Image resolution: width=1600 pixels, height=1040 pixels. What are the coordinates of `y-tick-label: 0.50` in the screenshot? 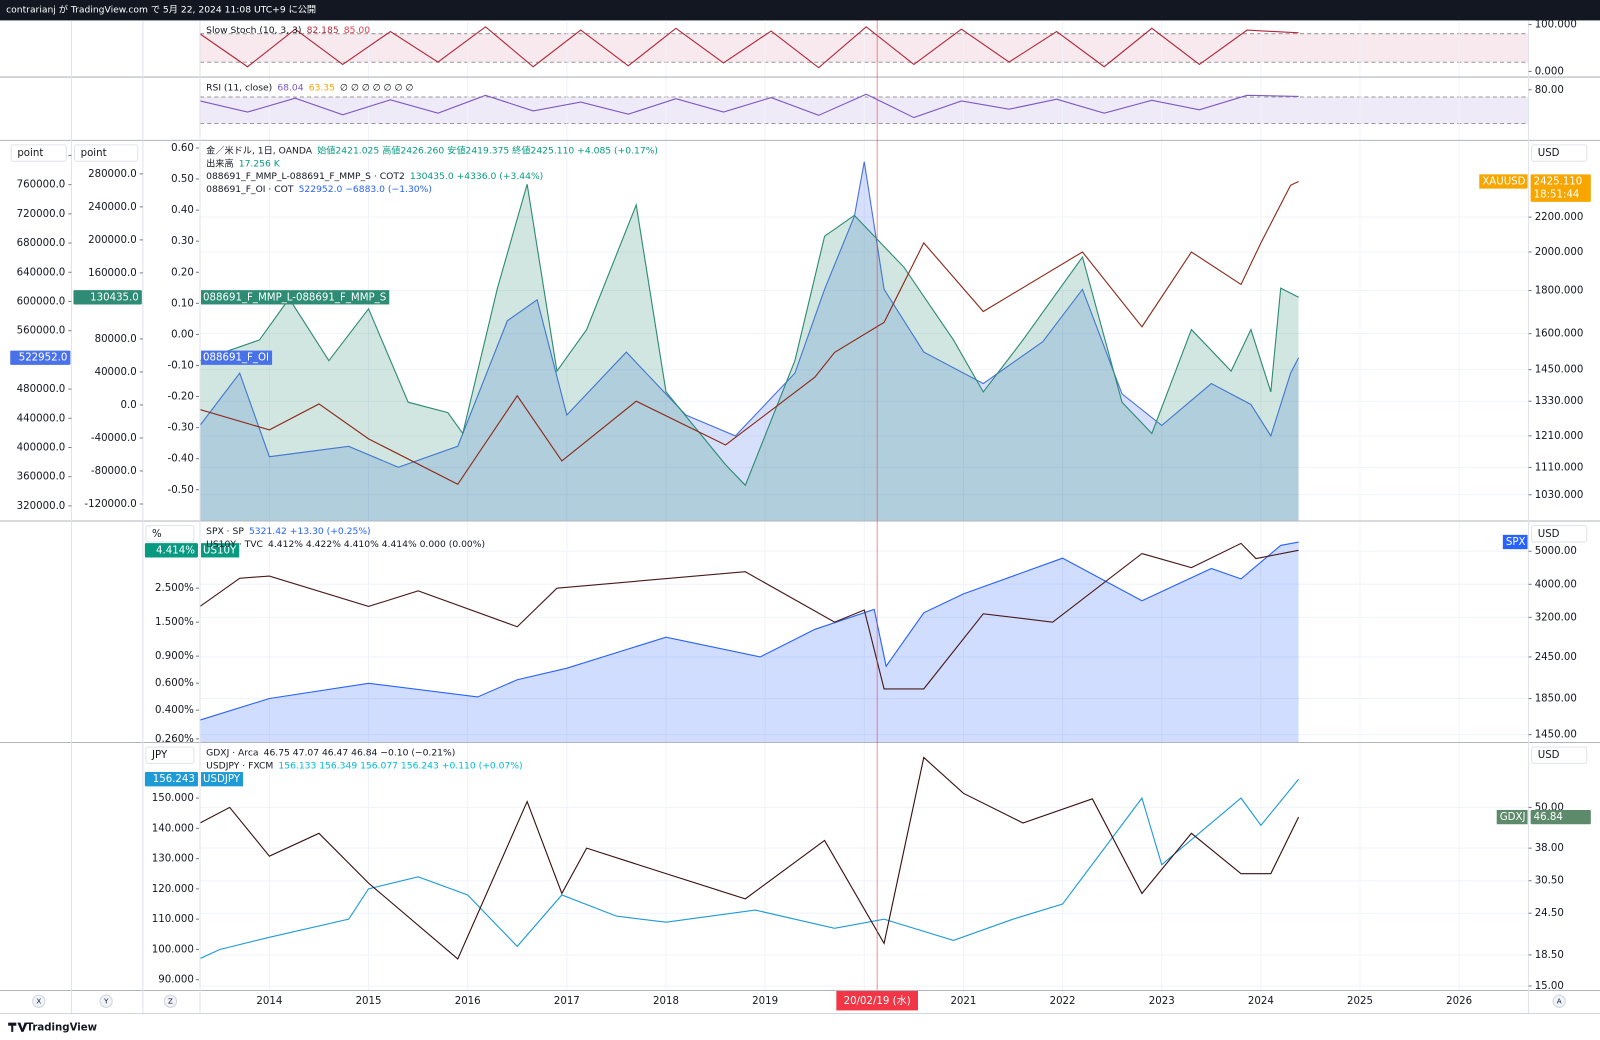 It's located at (182, 179).